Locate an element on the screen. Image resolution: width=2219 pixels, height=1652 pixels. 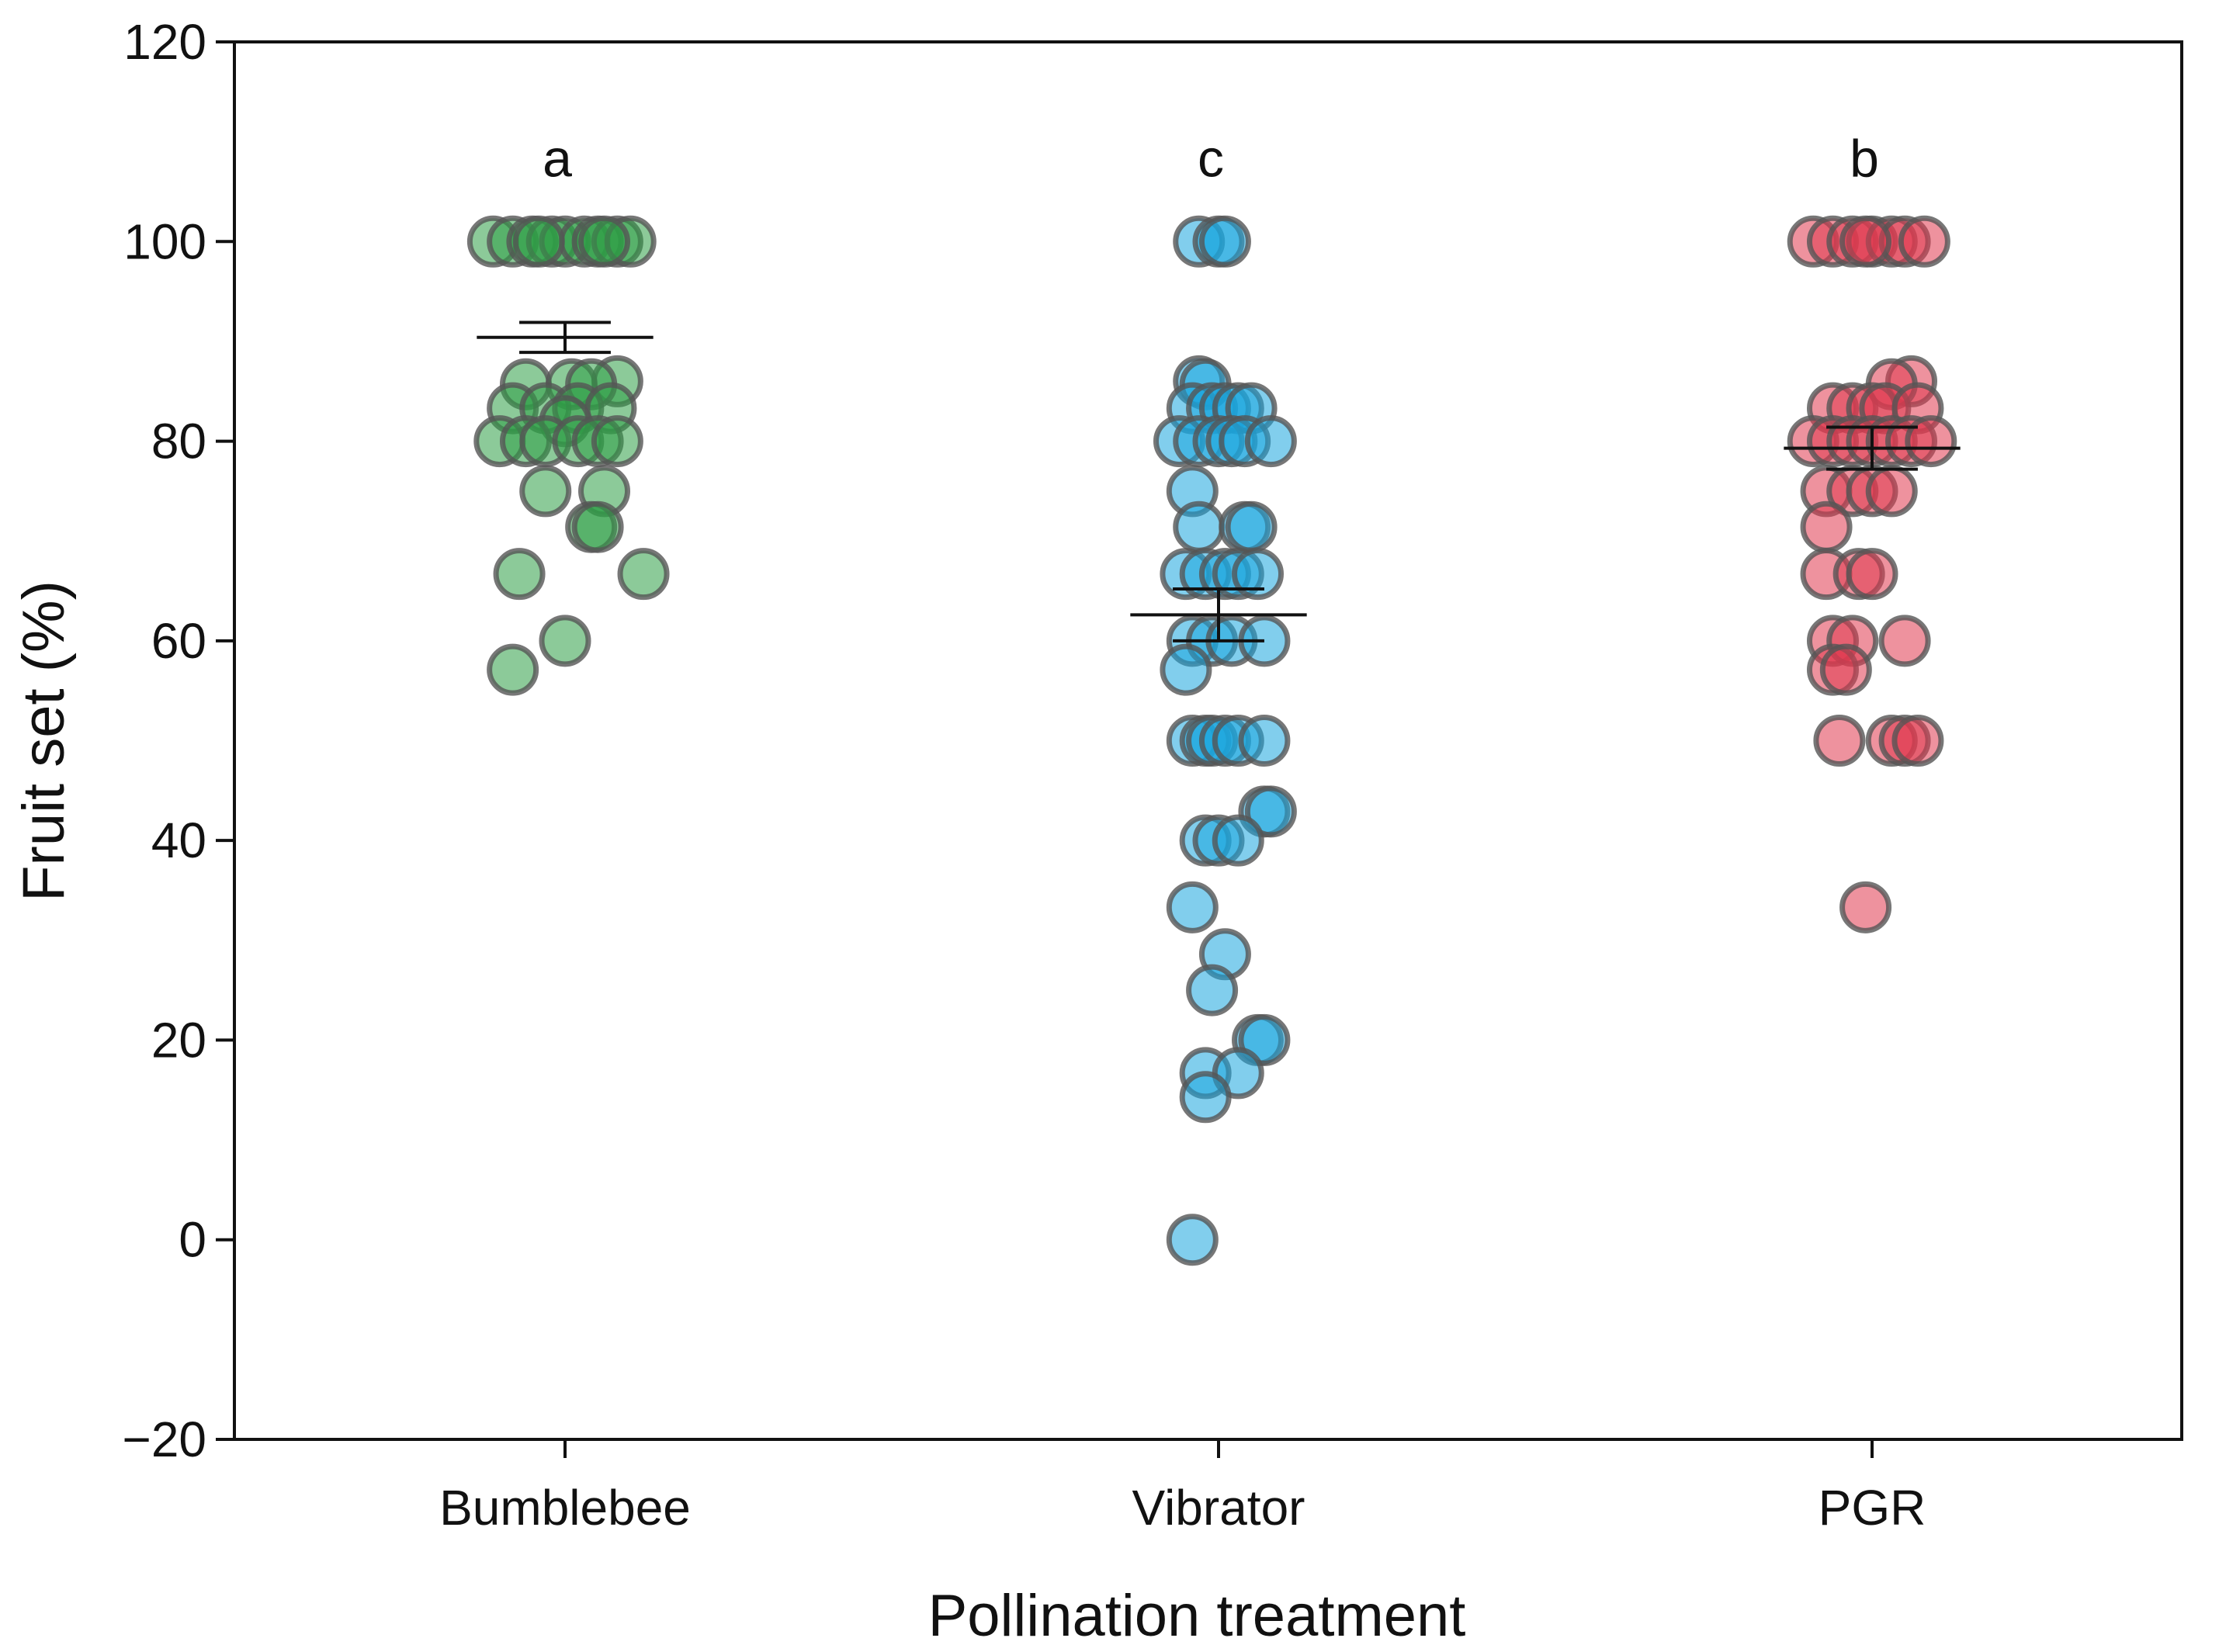
y-tick-label: −20 is located at coordinates (164, 1439).